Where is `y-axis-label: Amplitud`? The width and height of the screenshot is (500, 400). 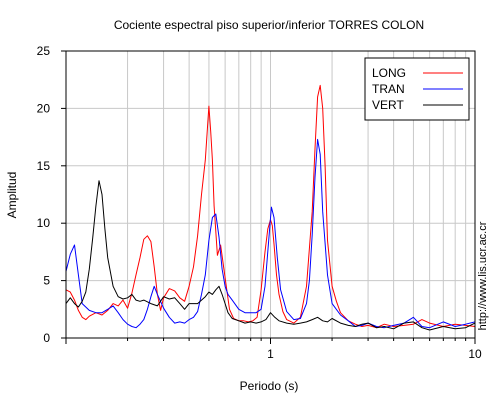 y-axis-label: Amplitud is located at coordinates (12, 195).